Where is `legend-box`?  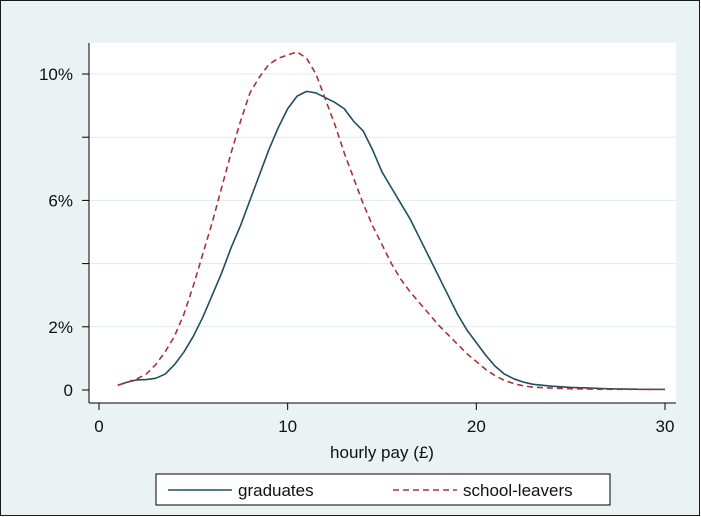
legend-box is located at coordinates (383, 489).